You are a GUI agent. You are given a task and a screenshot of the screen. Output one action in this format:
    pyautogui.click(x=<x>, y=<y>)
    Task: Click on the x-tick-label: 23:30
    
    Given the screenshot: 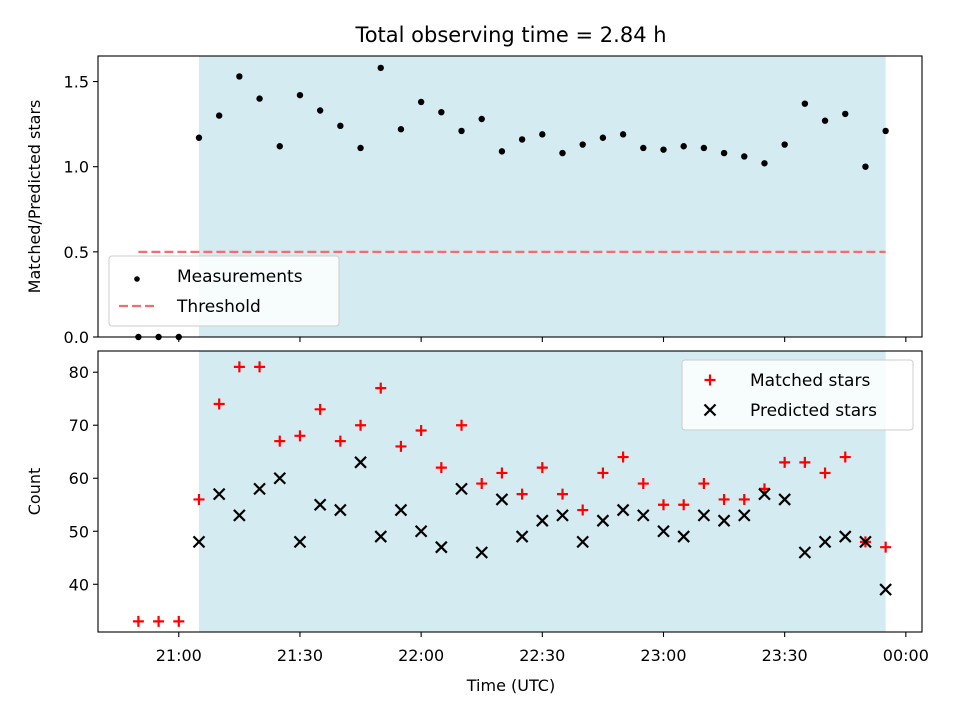 What is the action you would take?
    pyautogui.click(x=785, y=655)
    